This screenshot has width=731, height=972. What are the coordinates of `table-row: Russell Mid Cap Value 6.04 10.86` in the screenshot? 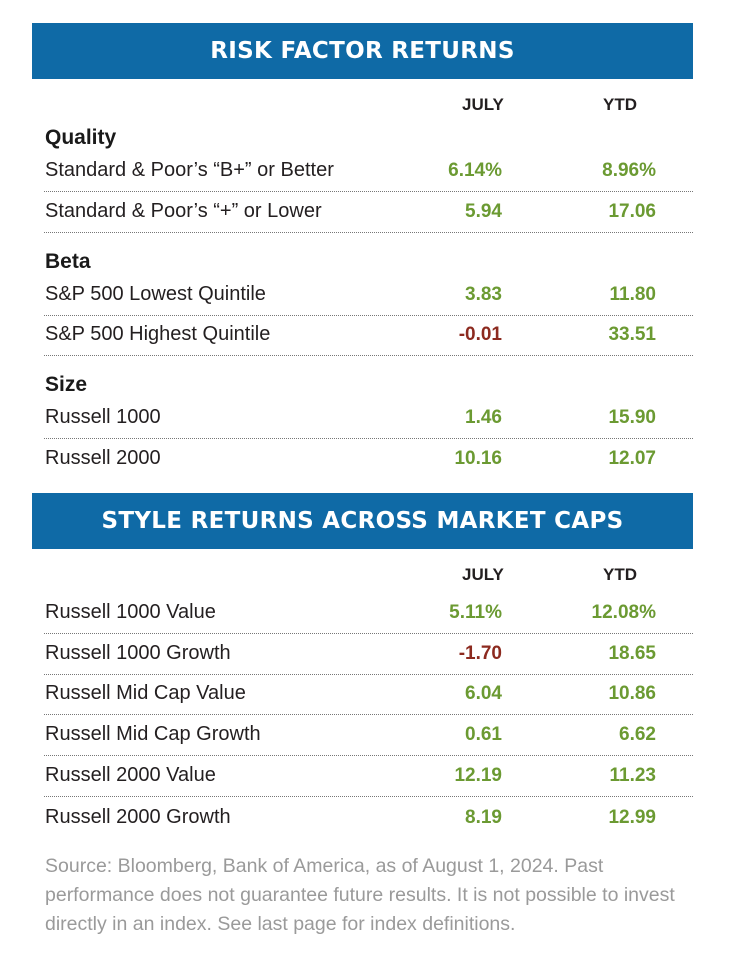 It's located at (368, 695).